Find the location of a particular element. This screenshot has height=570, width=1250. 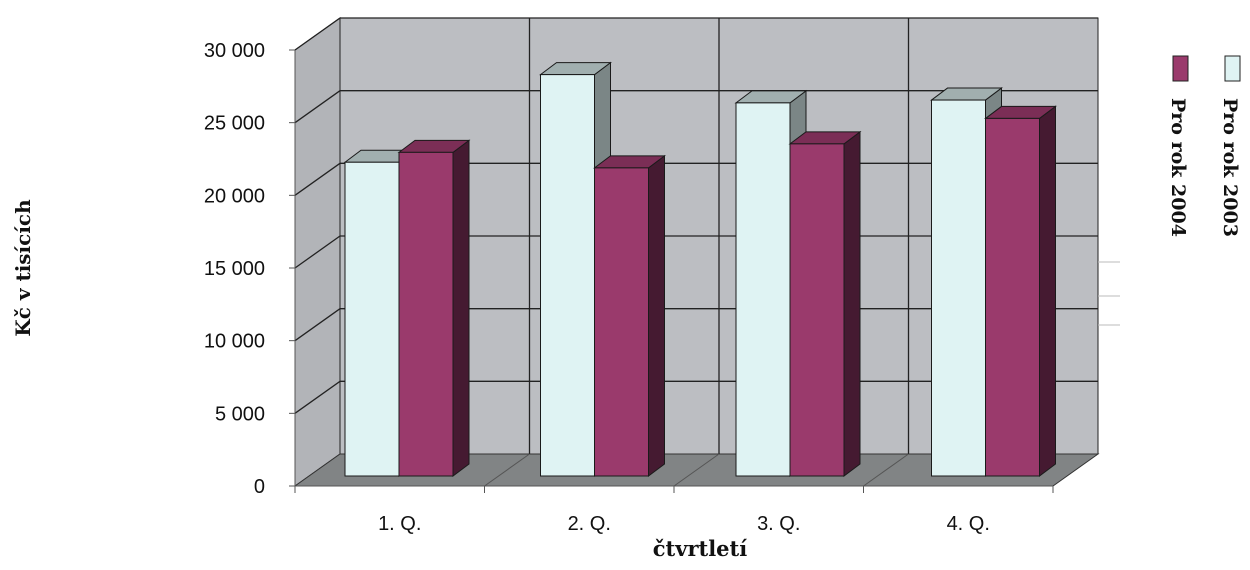

x-tick-label: 3. Q. is located at coordinates (778, 524).